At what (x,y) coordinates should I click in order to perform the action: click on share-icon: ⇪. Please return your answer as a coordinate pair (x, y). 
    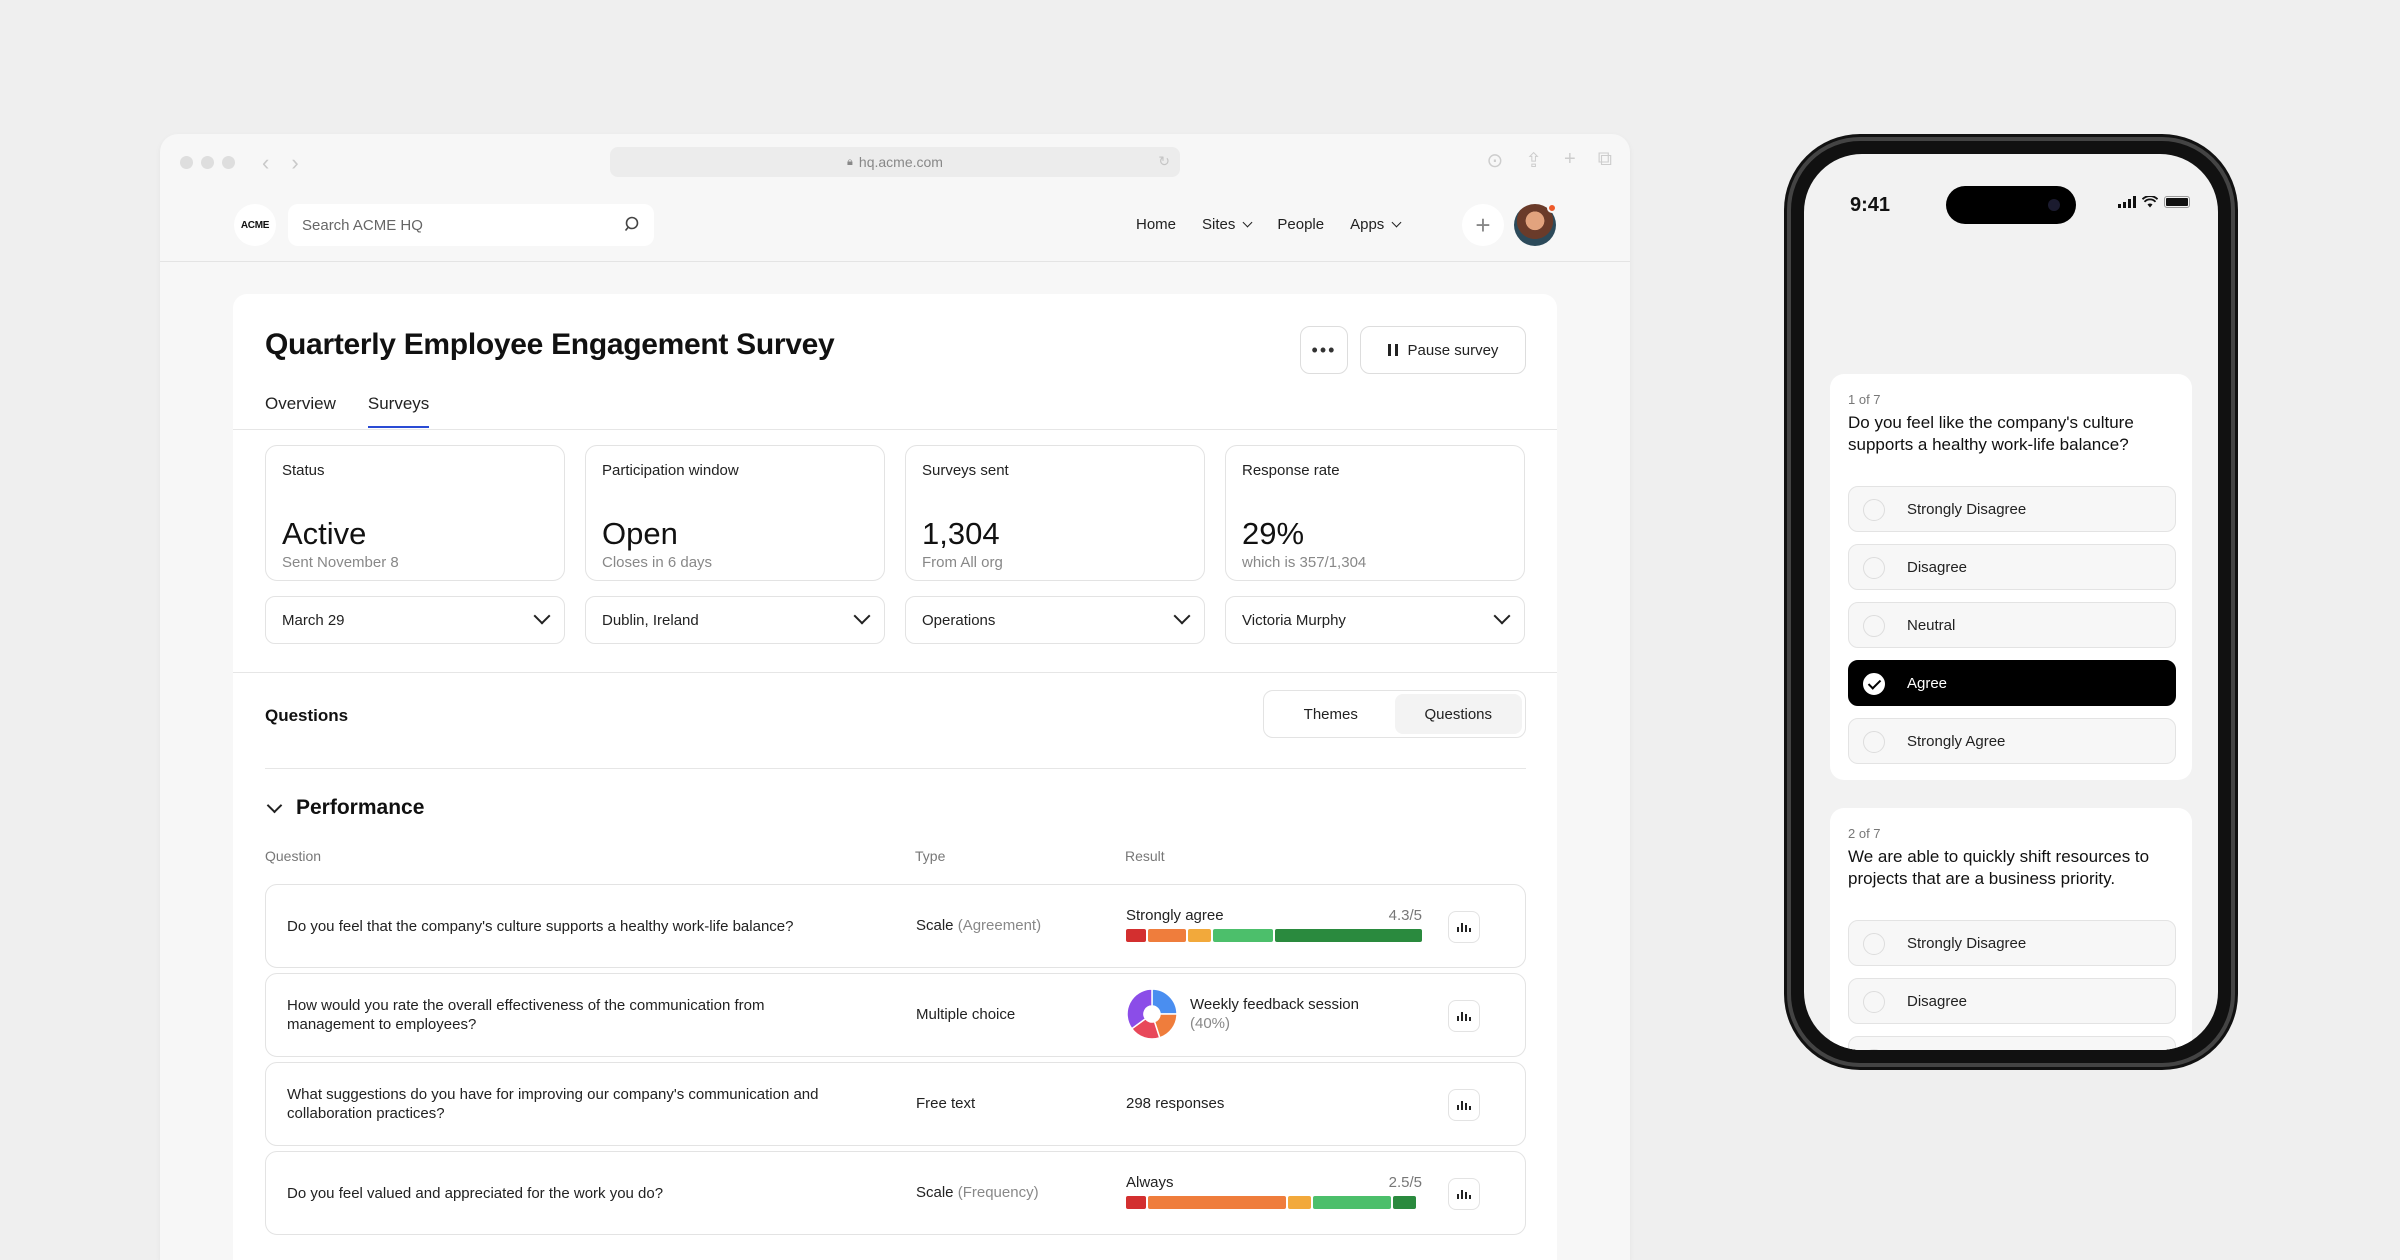
    Looking at the image, I should click on (1534, 161).